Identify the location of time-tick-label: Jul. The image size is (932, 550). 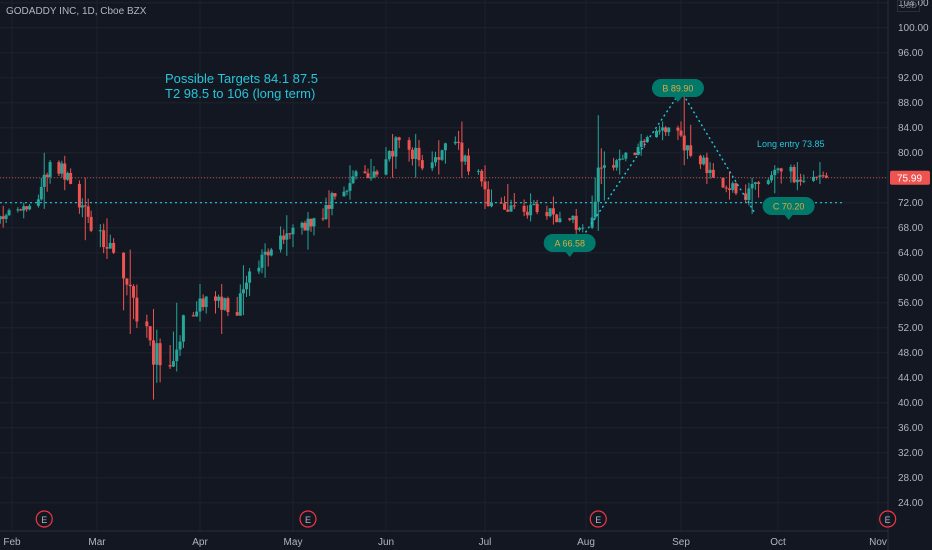
(485, 542).